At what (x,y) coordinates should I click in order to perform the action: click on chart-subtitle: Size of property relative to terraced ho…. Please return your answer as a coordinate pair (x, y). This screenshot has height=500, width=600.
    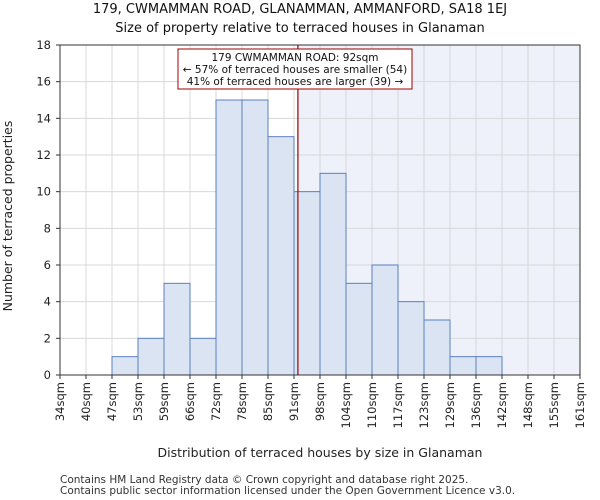
    Looking at the image, I should click on (299, 28).